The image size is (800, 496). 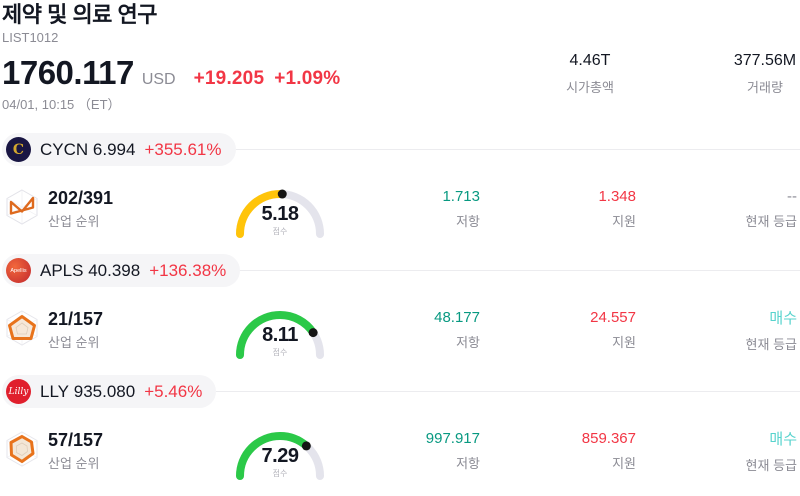 What do you see at coordinates (229, 78) in the screenshot?
I see `price-change-abs: +19.205` at bounding box center [229, 78].